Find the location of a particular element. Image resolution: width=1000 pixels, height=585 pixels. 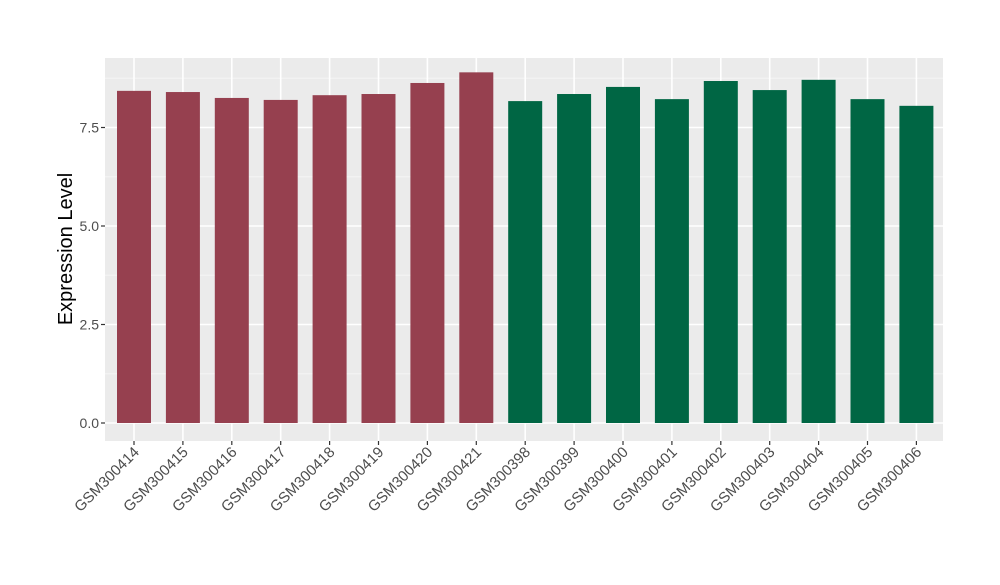

bar-GSM300418 is located at coordinates (329, 259).